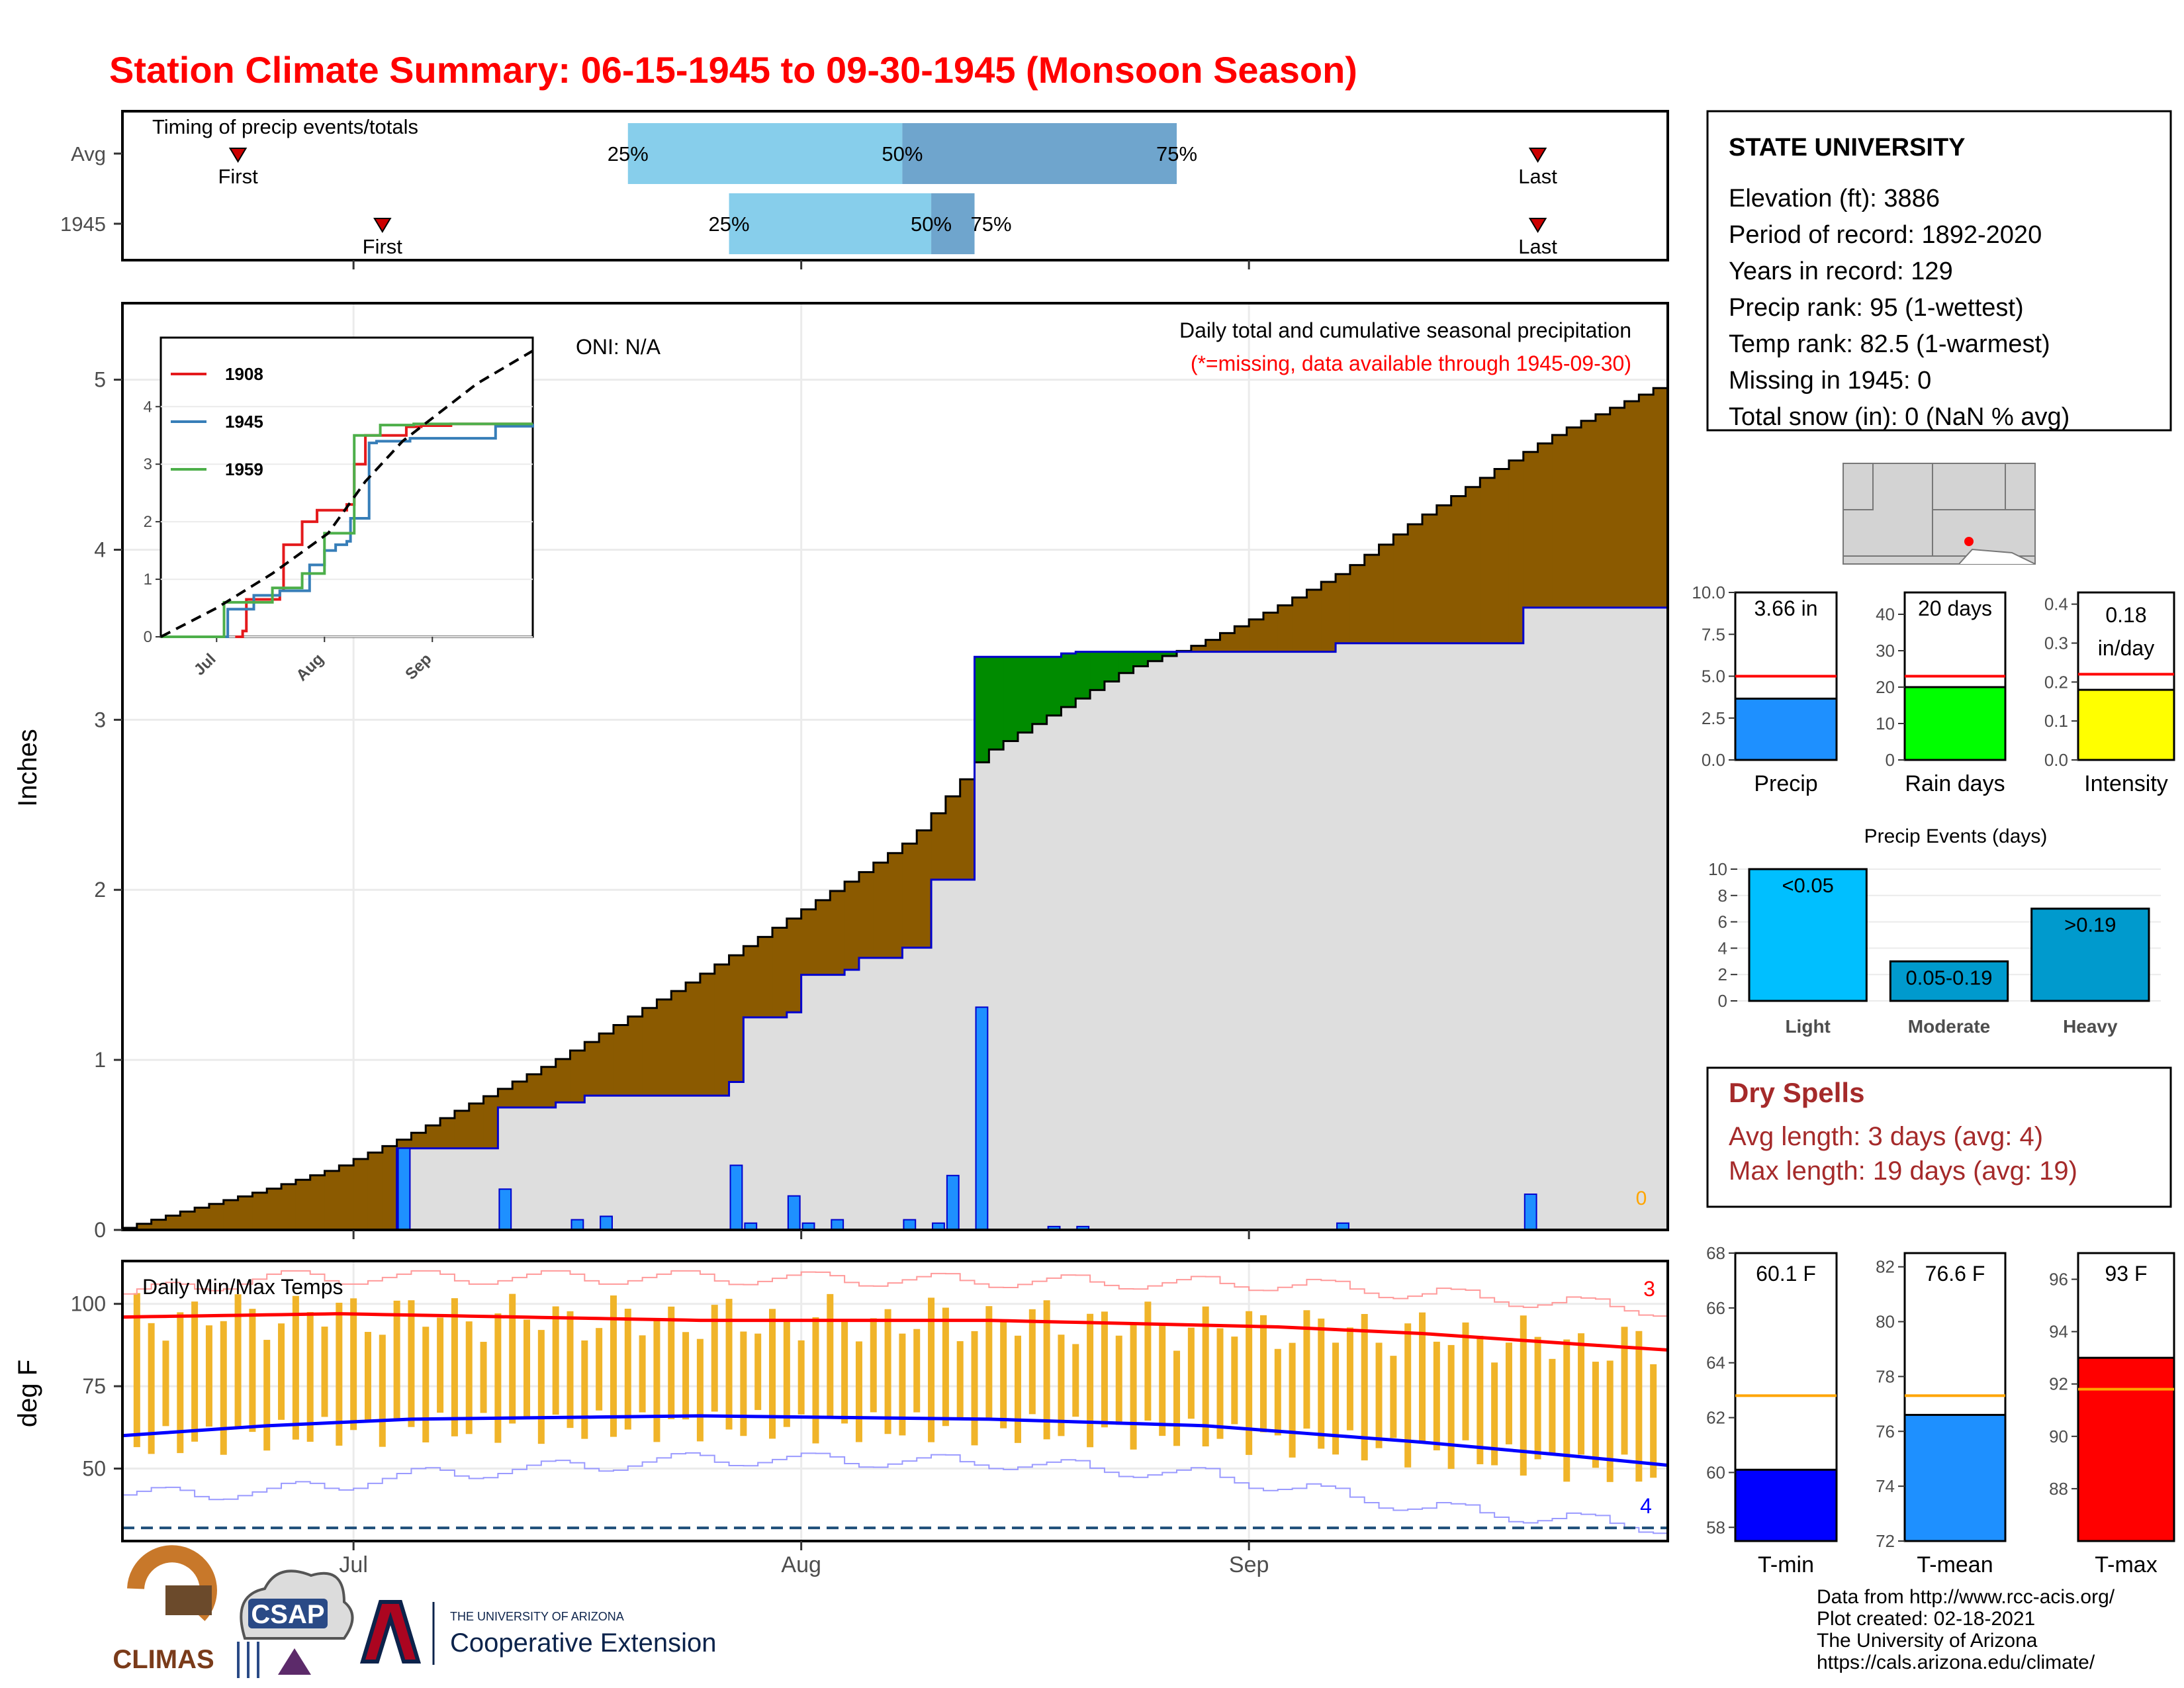 This screenshot has height=1688, width=2184. I want to click on precip-y-tick-label: 1, so click(100, 1060).